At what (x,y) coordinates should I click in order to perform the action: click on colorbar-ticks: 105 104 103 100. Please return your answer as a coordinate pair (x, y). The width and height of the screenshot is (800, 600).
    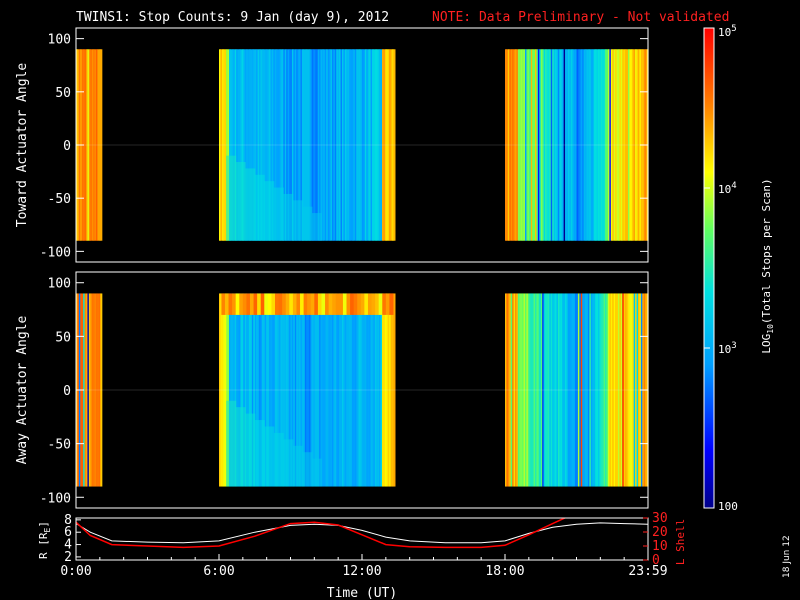
    Looking at the image, I should click on (721, 268).